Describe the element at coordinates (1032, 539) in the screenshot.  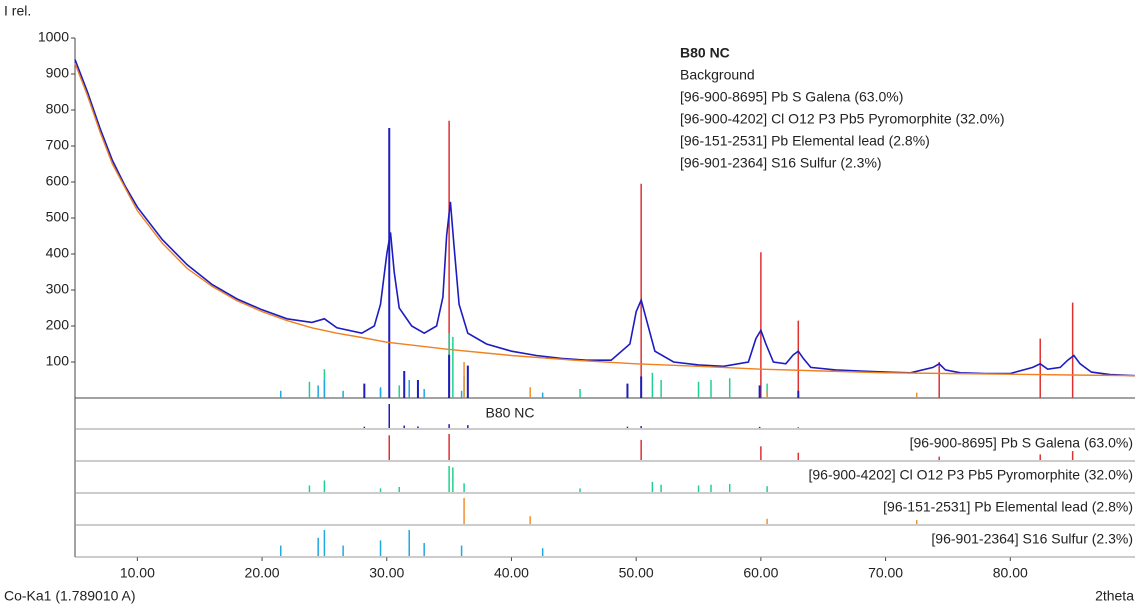
I see `panel-label: [96-901-2364] S16 Sulfur (2.3%)` at that location.